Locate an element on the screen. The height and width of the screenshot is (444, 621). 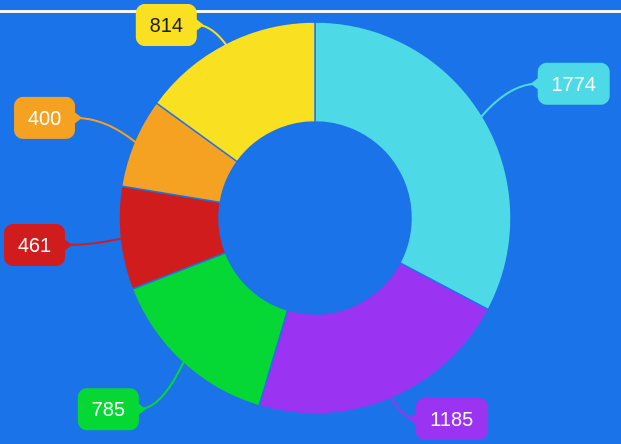
data-label-1185: 1185 is located at coordinates (451, 420).